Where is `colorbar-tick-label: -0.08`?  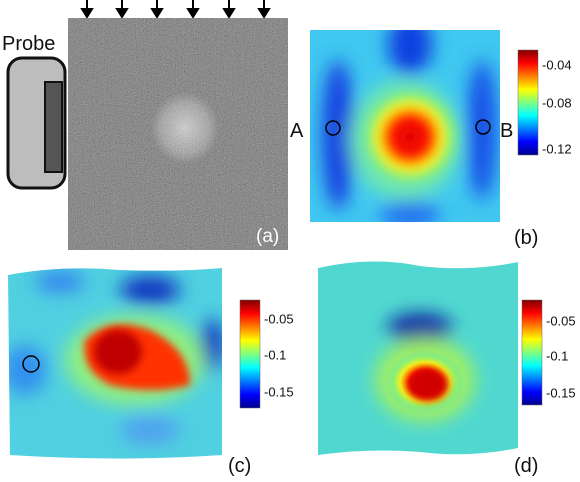
colorbar-tick-label: -0.08 is located at coordinates (557, 102).